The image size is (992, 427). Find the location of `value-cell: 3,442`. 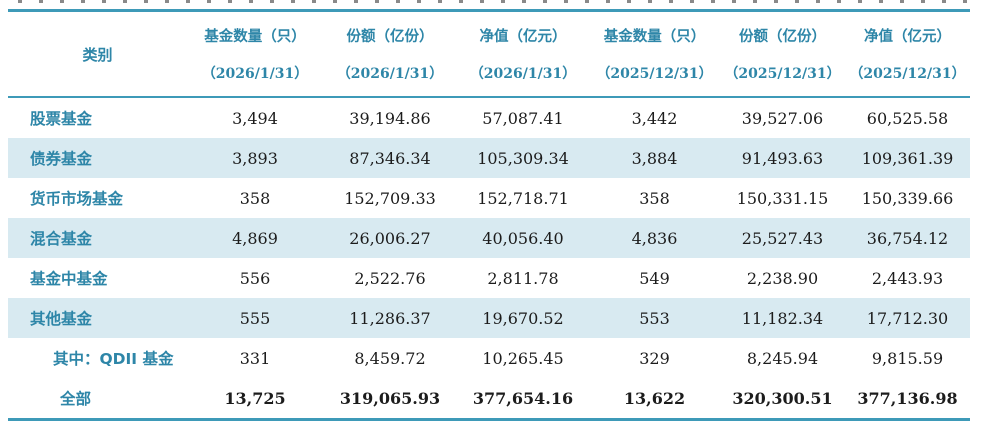

value-cell: 3,442 is located at coordinates (654, 118).